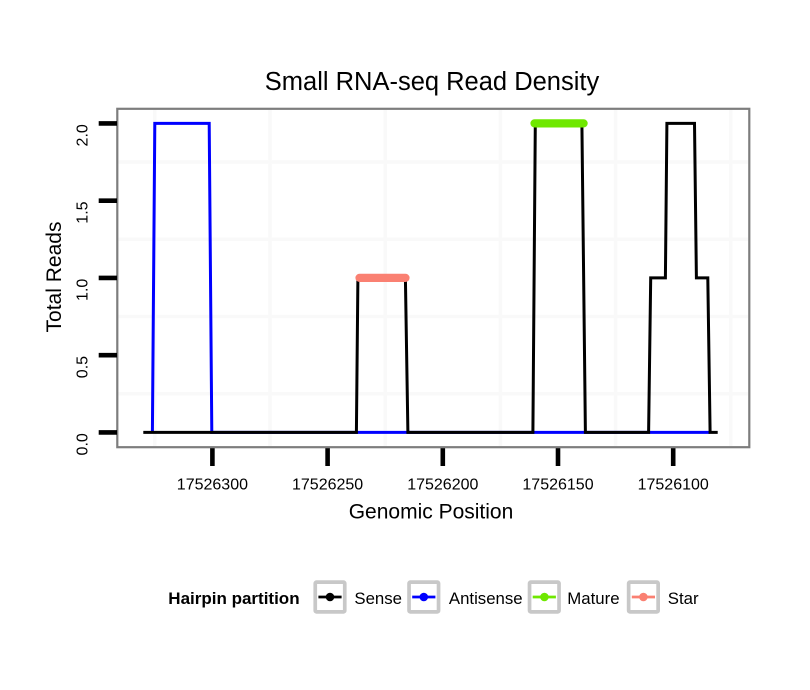 The width and height of the screenshot is (810, 690). I want to click on svg-text: 17526300, so click(212, 485).